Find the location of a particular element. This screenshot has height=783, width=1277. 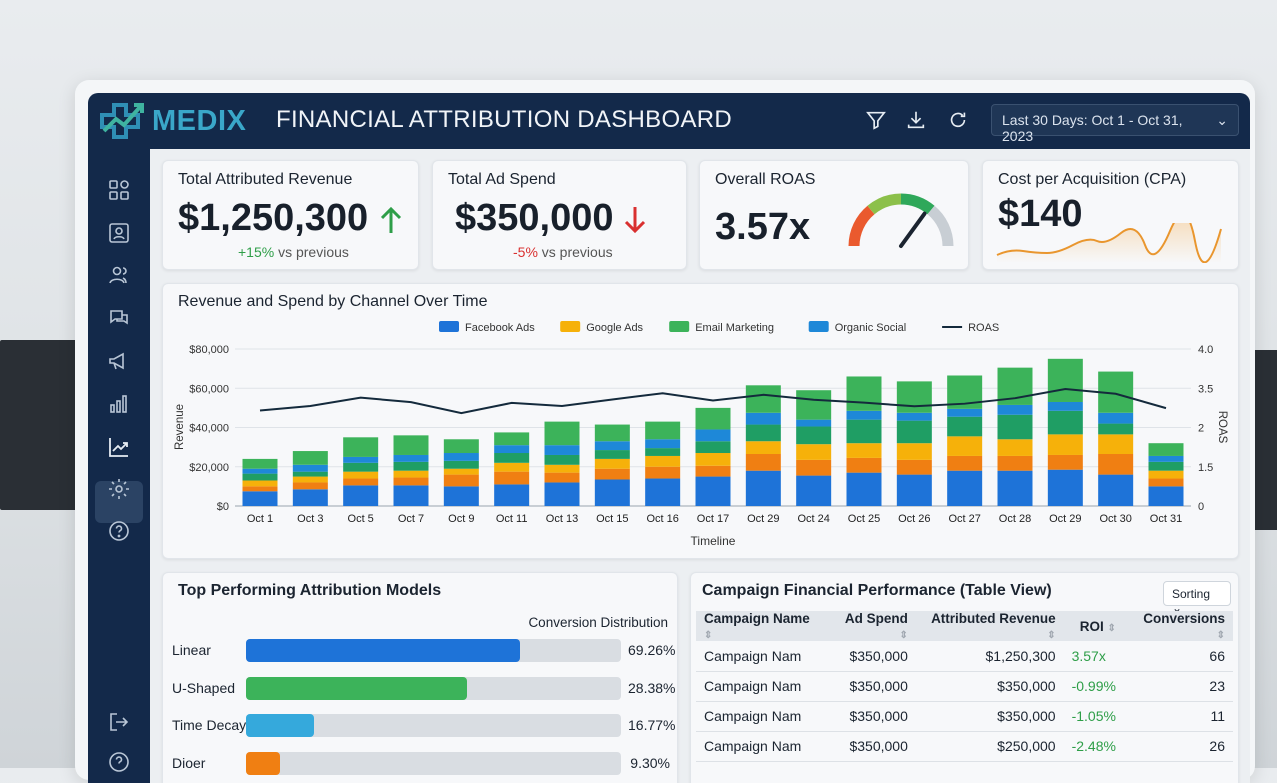

model-label: U-Shaped is located at coordinates (204, 687).